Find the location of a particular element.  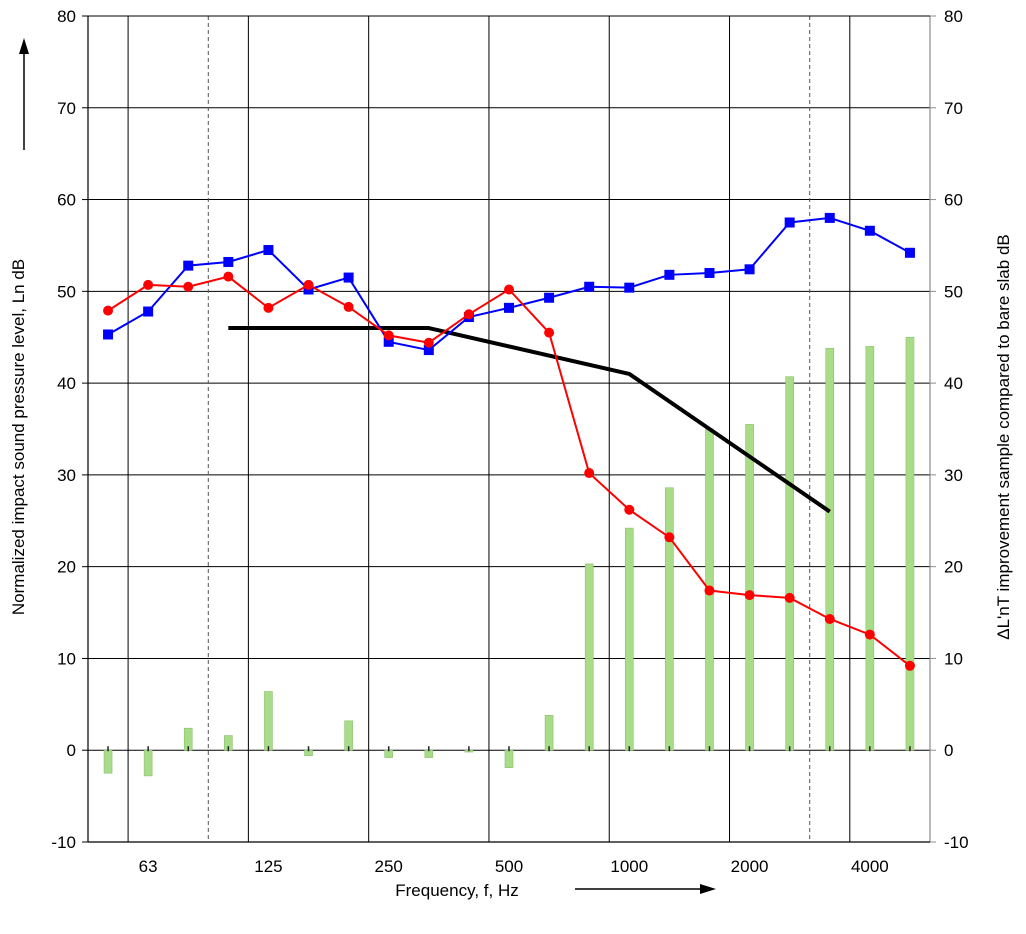

y-tick-label-left: 20 is located at coordinates (66, 567).